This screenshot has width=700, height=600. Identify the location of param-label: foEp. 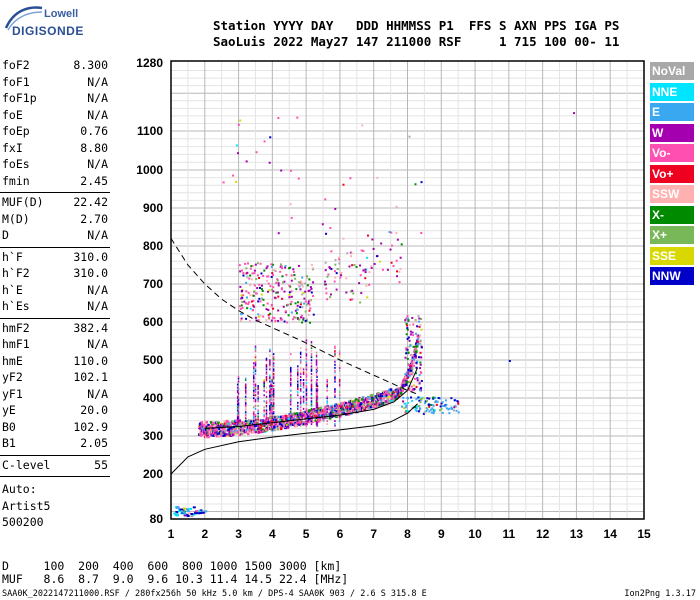
(16, 131).